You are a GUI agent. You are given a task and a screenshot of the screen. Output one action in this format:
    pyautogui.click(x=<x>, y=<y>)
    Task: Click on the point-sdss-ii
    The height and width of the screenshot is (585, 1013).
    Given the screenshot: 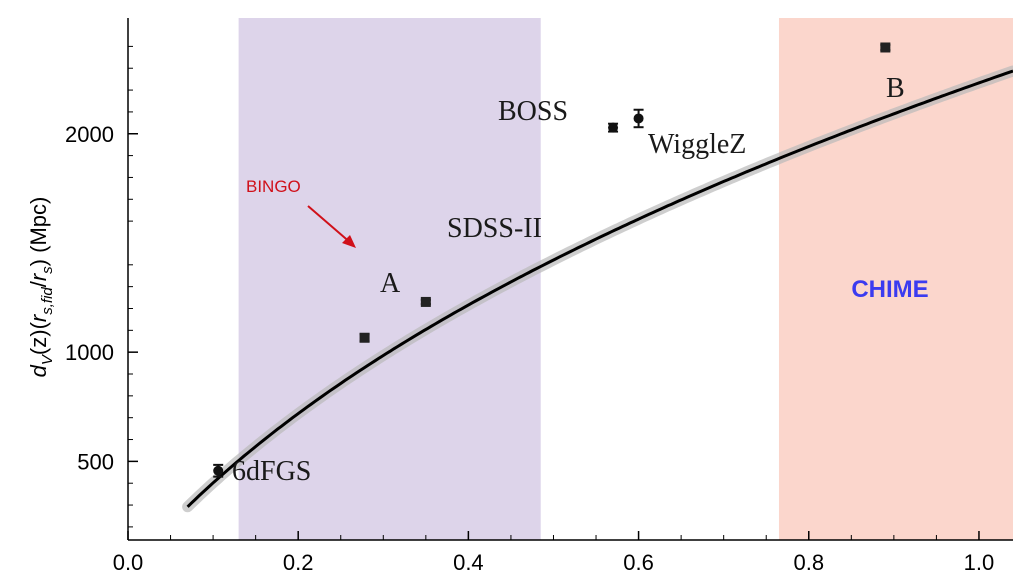 What is the action you would take?
    pyautogui.click(x=425, y=301)
    